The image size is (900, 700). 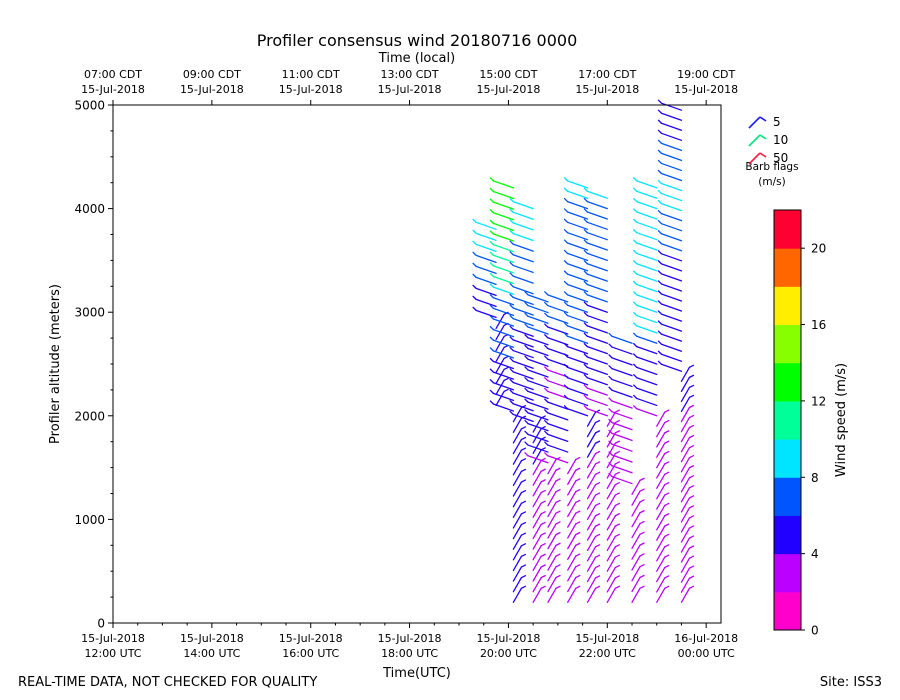 What do you see at coordinates (410, 638) in the screenshot?
I see `x-tick-label-date: 15-Jul-2018` at bounding box center [410, 638].